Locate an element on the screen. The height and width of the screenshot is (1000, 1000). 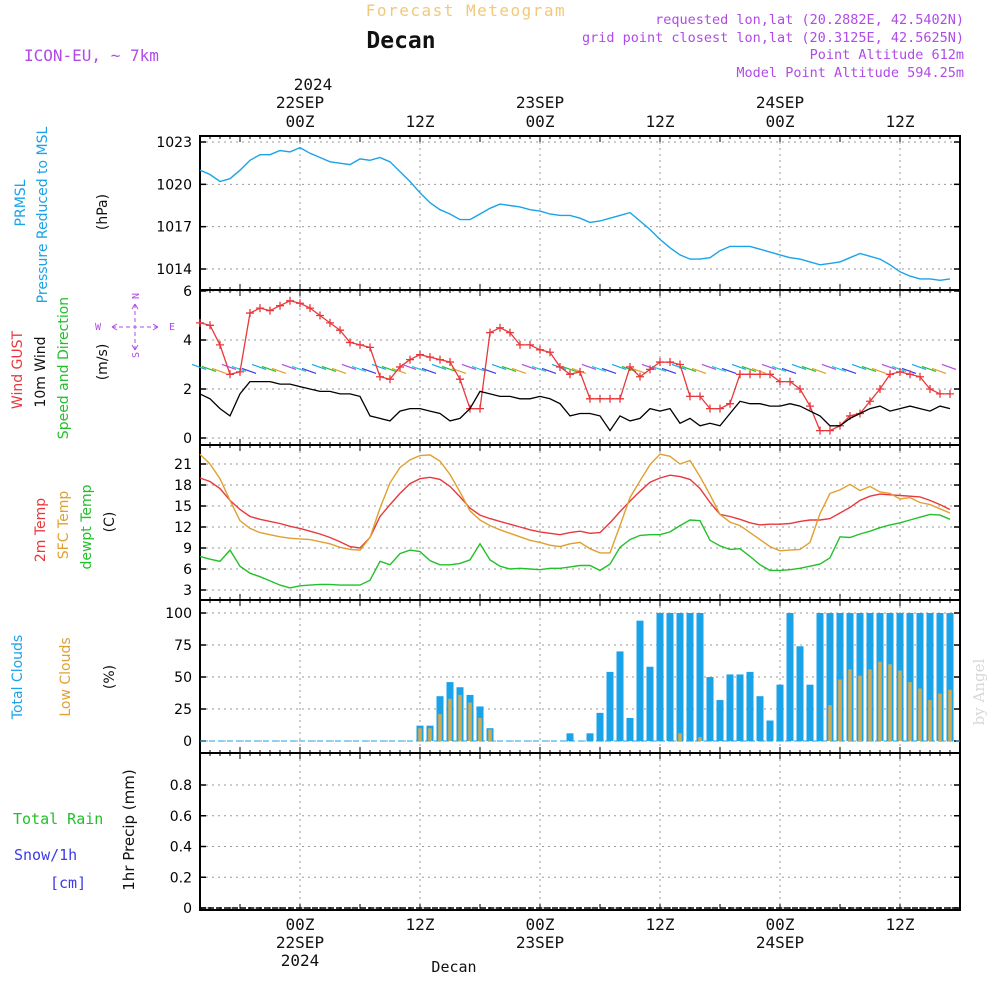
cloud-labels: Total Clouds Low Clouds (%) is located at coordinates (64, 677).